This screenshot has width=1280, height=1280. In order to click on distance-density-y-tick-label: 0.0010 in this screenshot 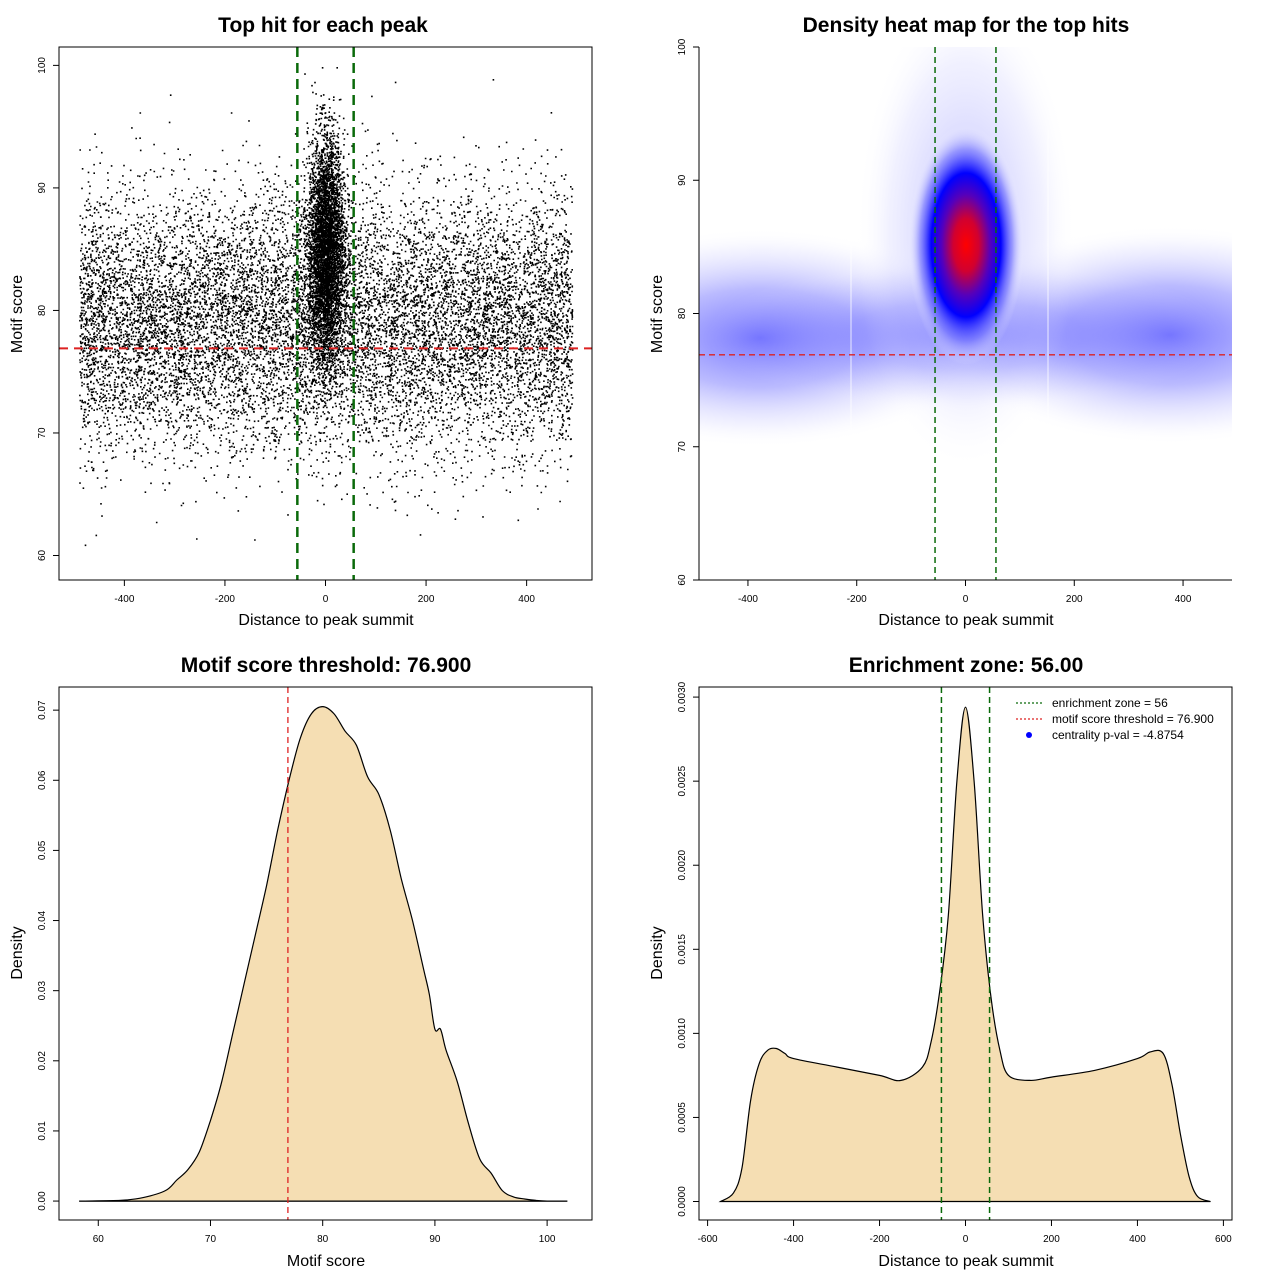, I will do `click(682, 1033)`.